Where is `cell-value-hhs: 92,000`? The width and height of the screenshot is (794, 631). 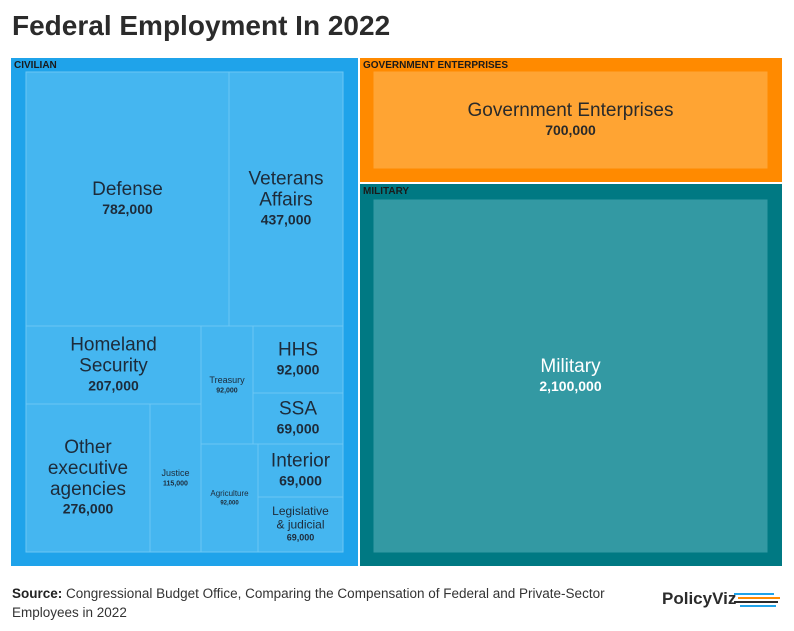 cell-value-hhs: 92,000 is located at coordinates (298, 369).